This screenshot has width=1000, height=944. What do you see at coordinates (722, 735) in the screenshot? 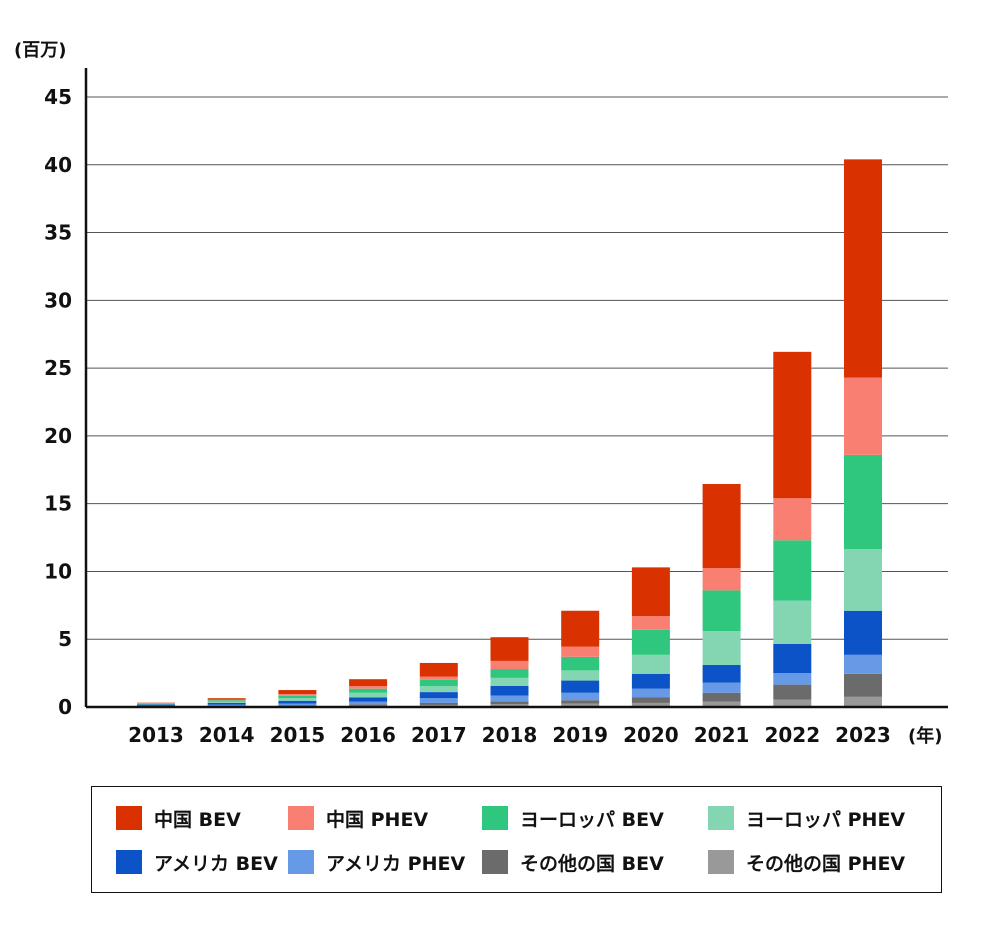
I see `x-tick-label: 2021` at bounding box center [722, 735].